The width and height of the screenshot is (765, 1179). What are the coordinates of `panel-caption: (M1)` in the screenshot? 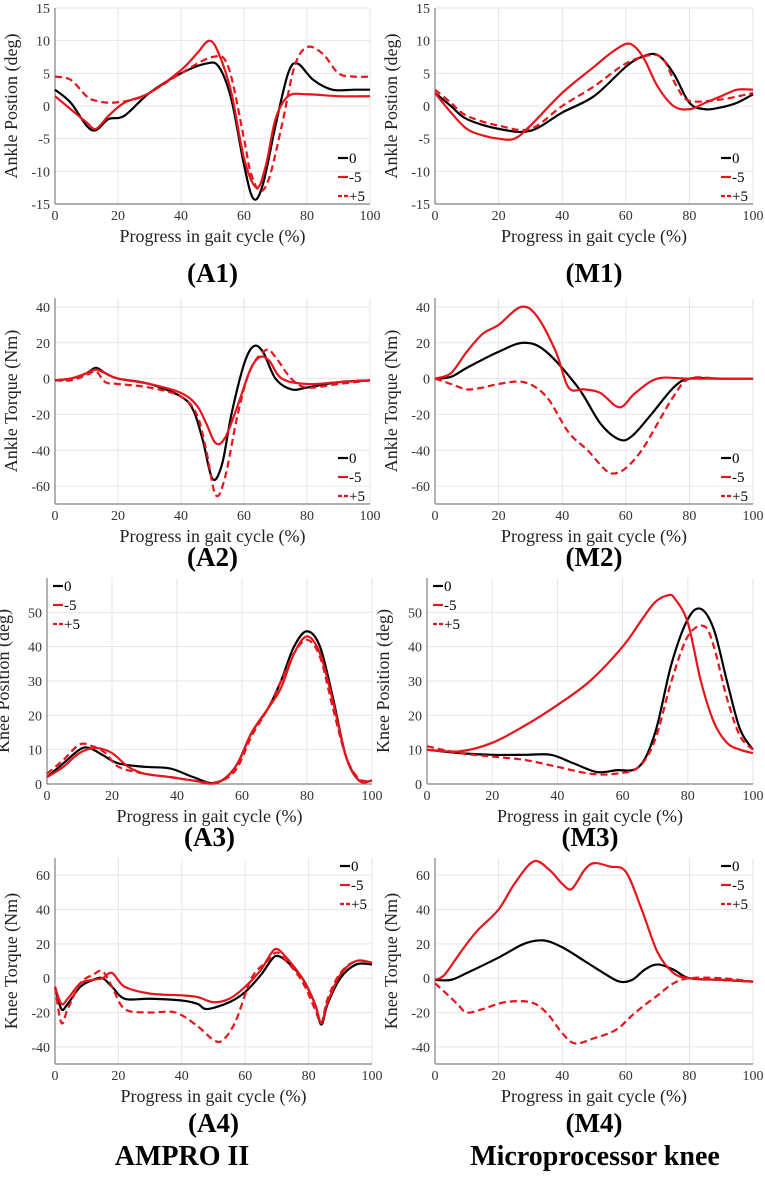 It's located at (594, 273).